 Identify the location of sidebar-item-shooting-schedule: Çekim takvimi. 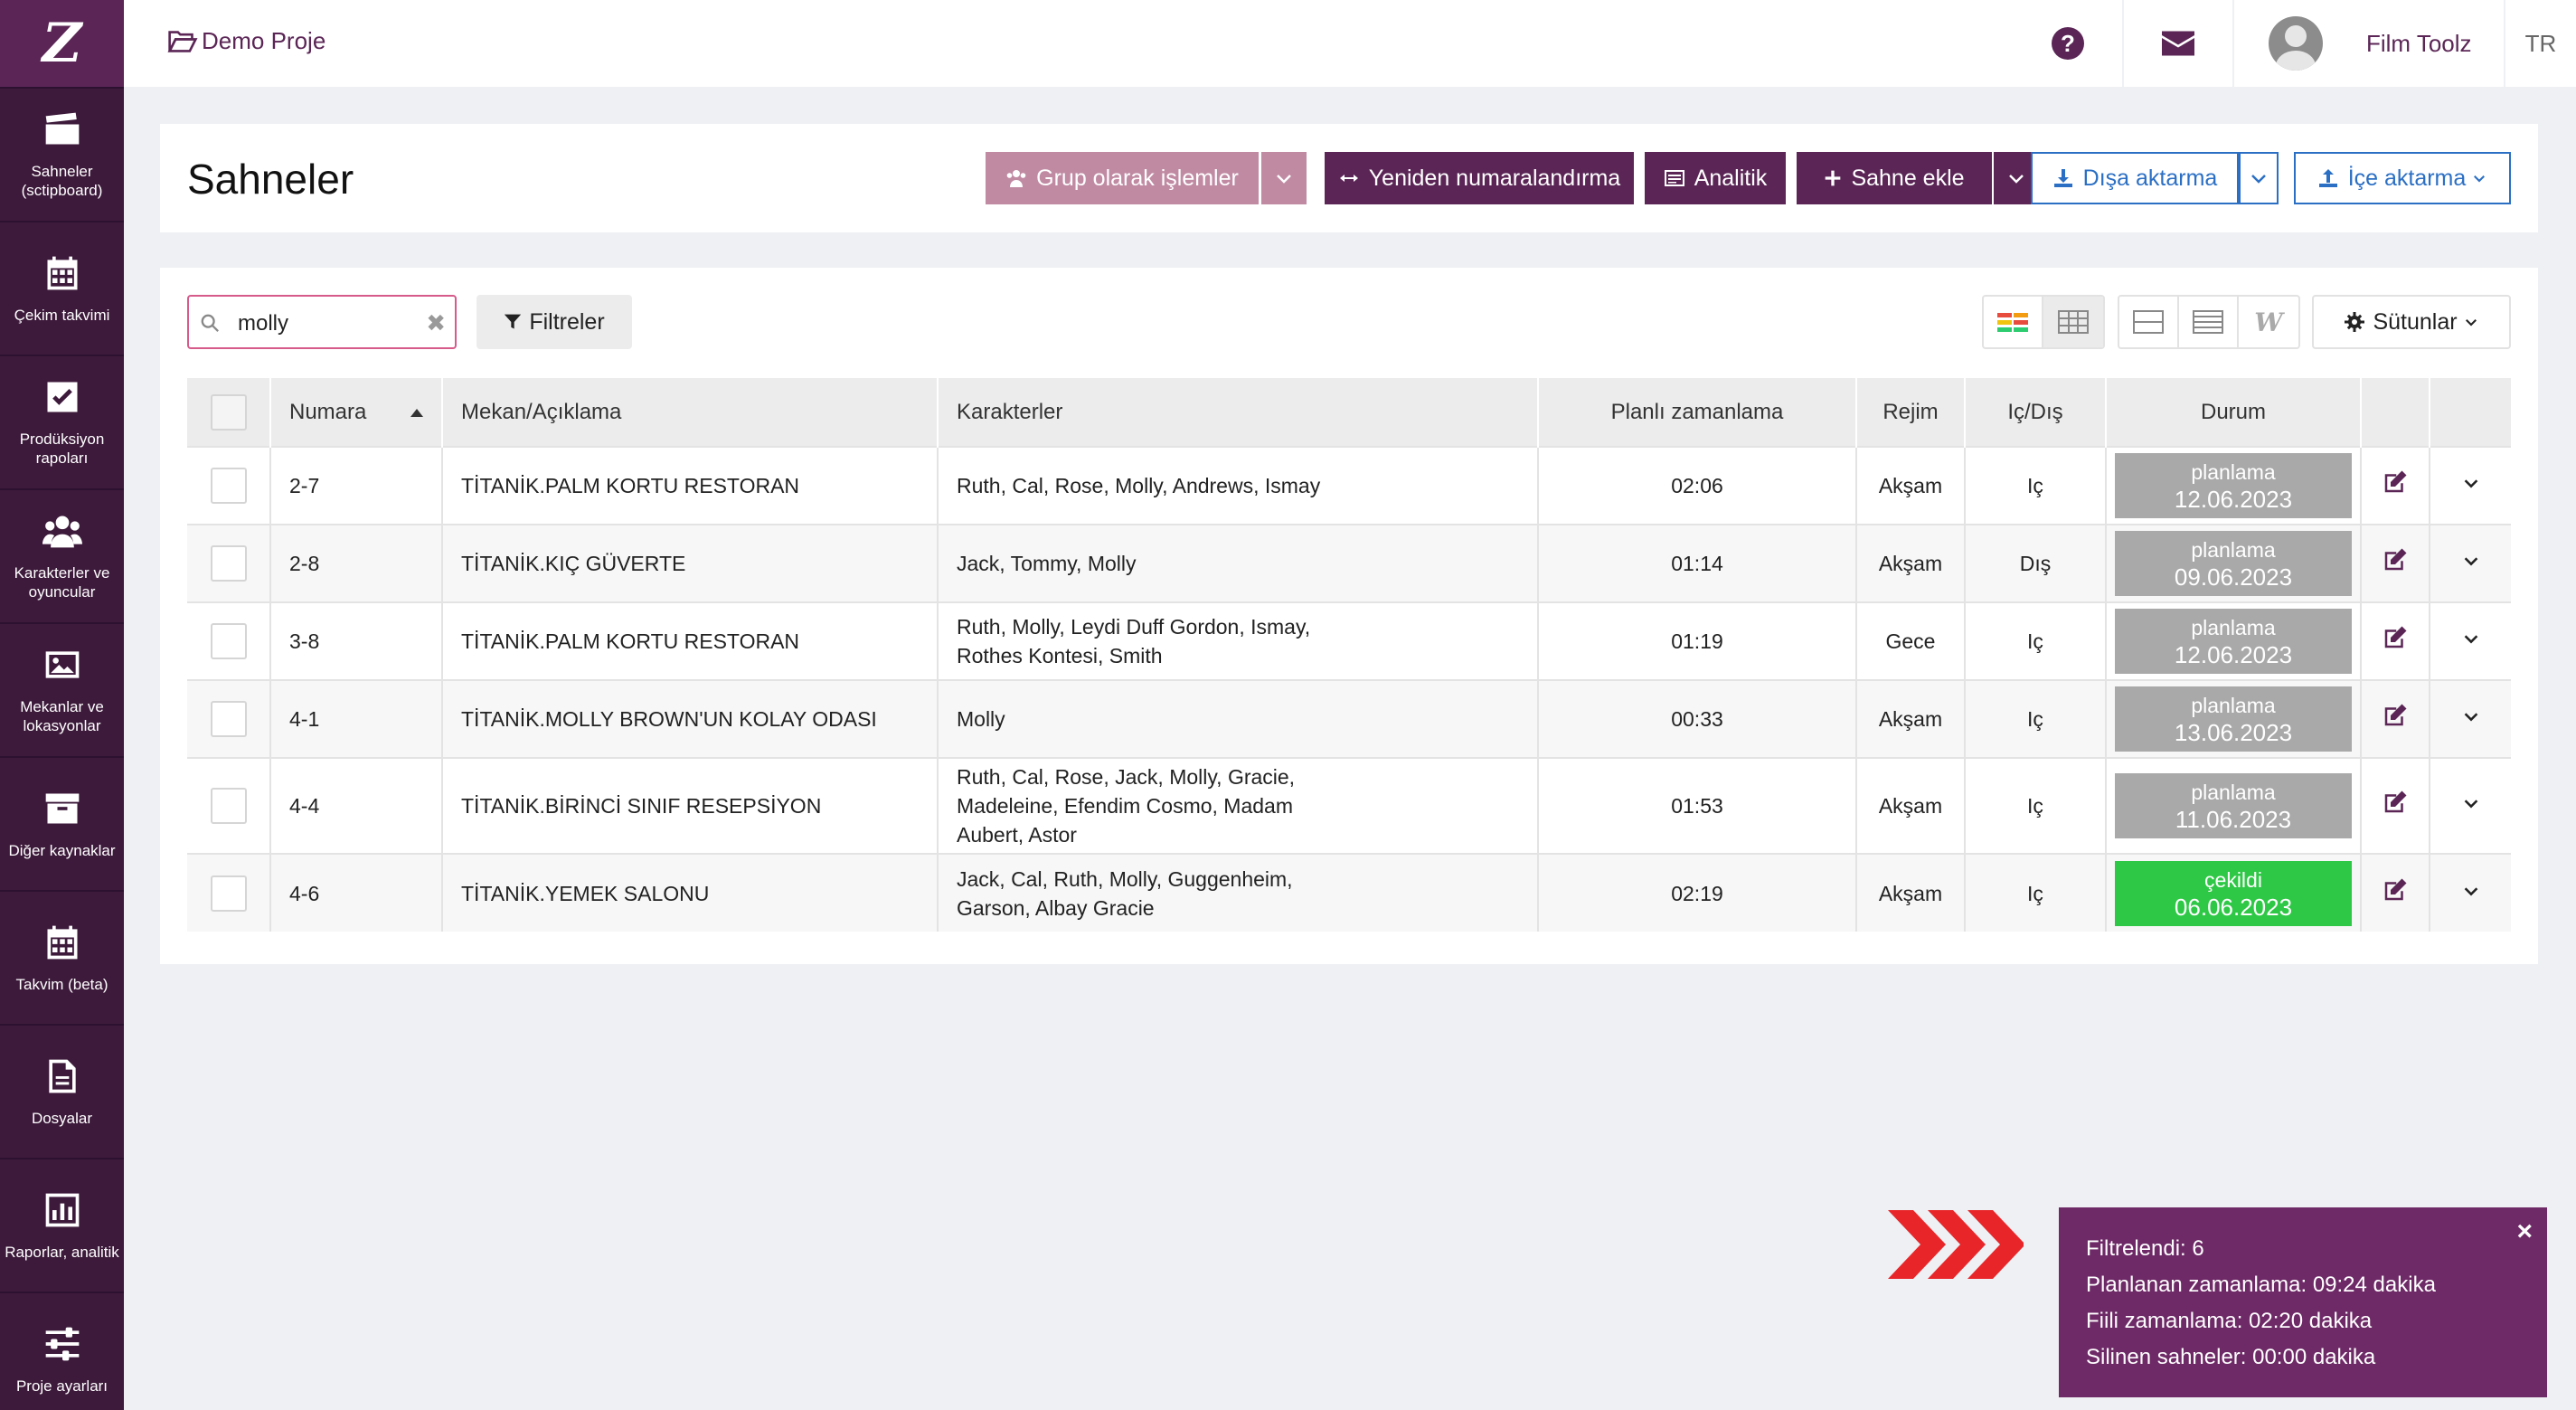
(62, 288).